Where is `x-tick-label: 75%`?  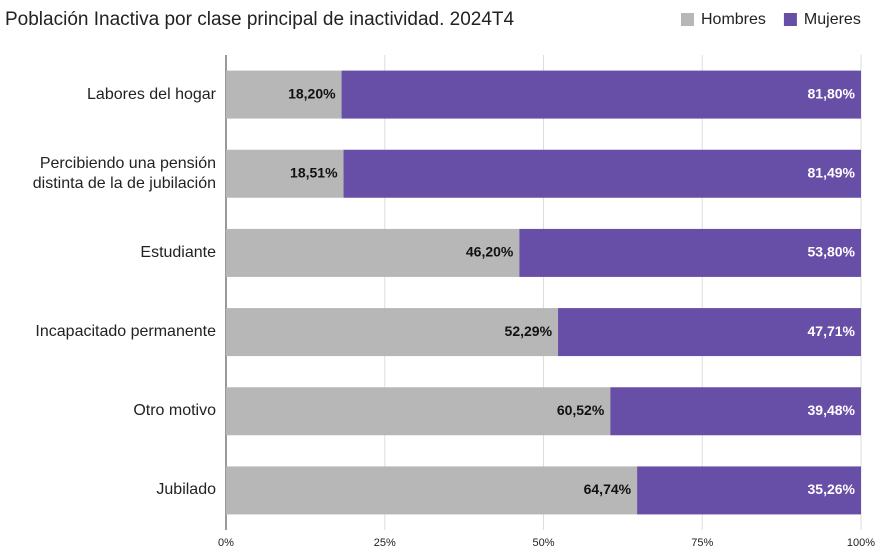
x-tick-label: 75% is located at coordinates (702, 543).